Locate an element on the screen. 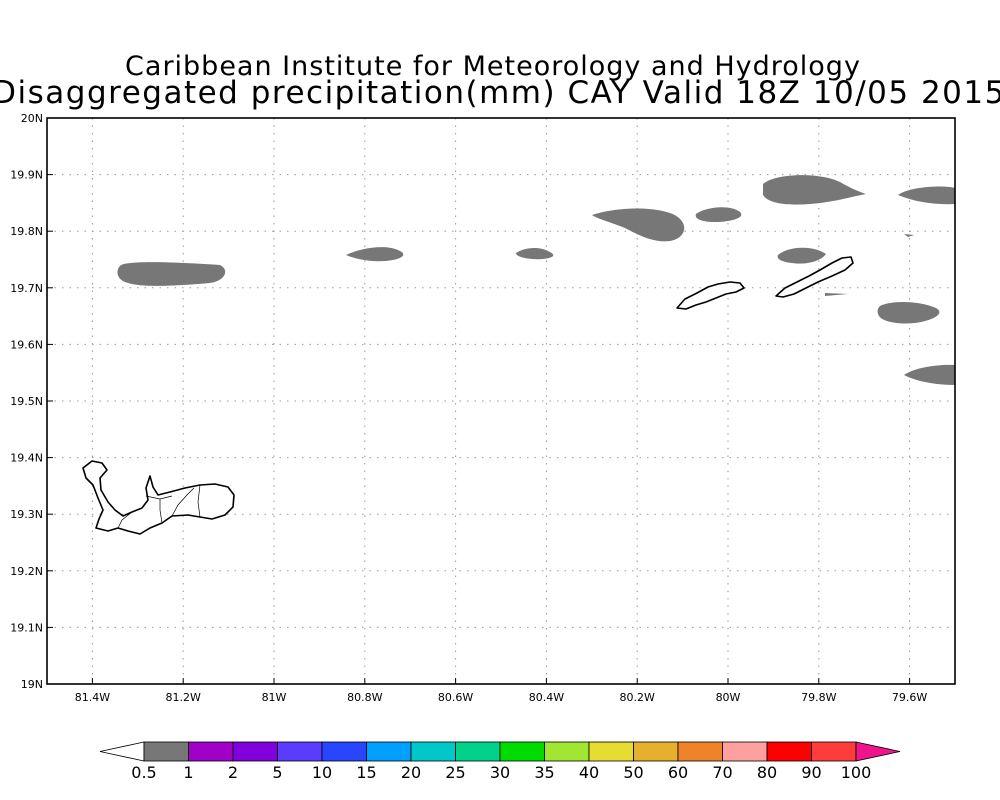  colorbar-label: 1 is located at coordinates (188, 772).